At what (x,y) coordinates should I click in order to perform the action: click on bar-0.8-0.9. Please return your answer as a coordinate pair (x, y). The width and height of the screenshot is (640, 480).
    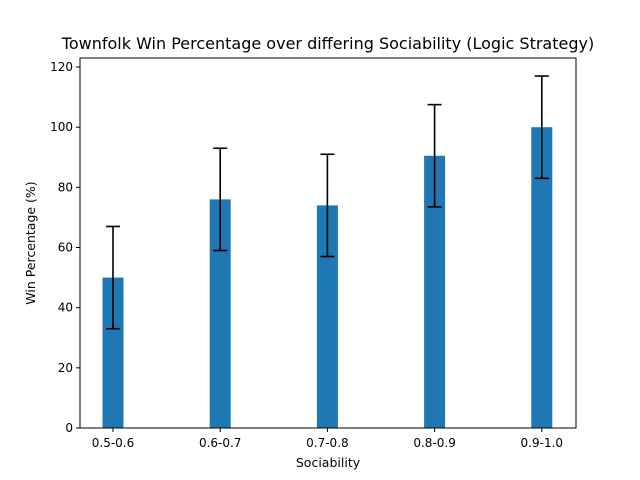
    Looking at the image, I should click on (435, 291).